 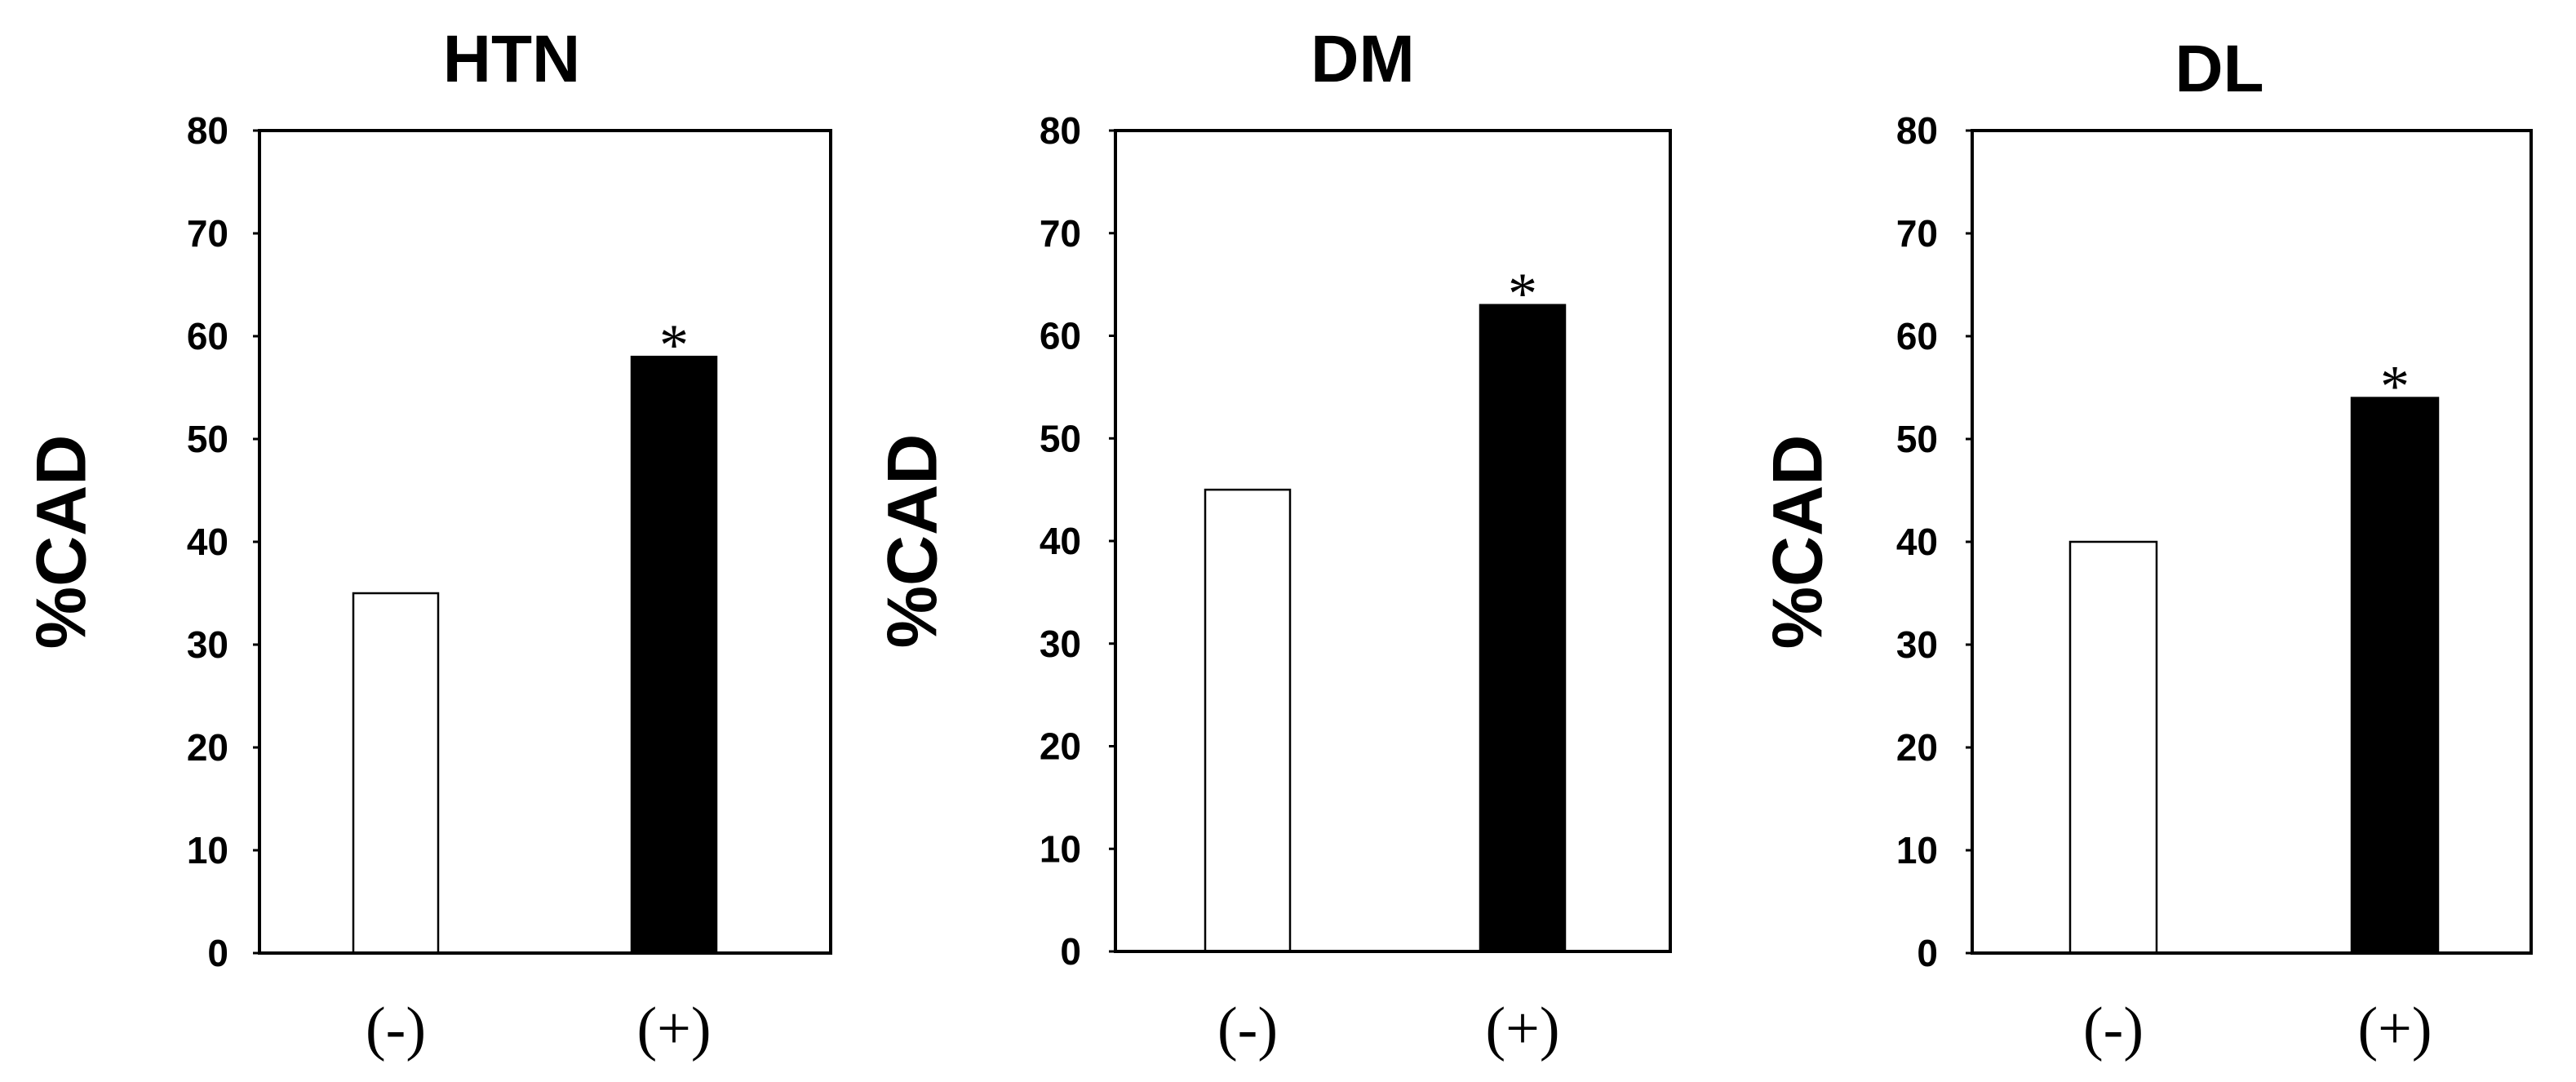 I want to click on y-tick-label-htn: 50, so click(x=207, y=439).